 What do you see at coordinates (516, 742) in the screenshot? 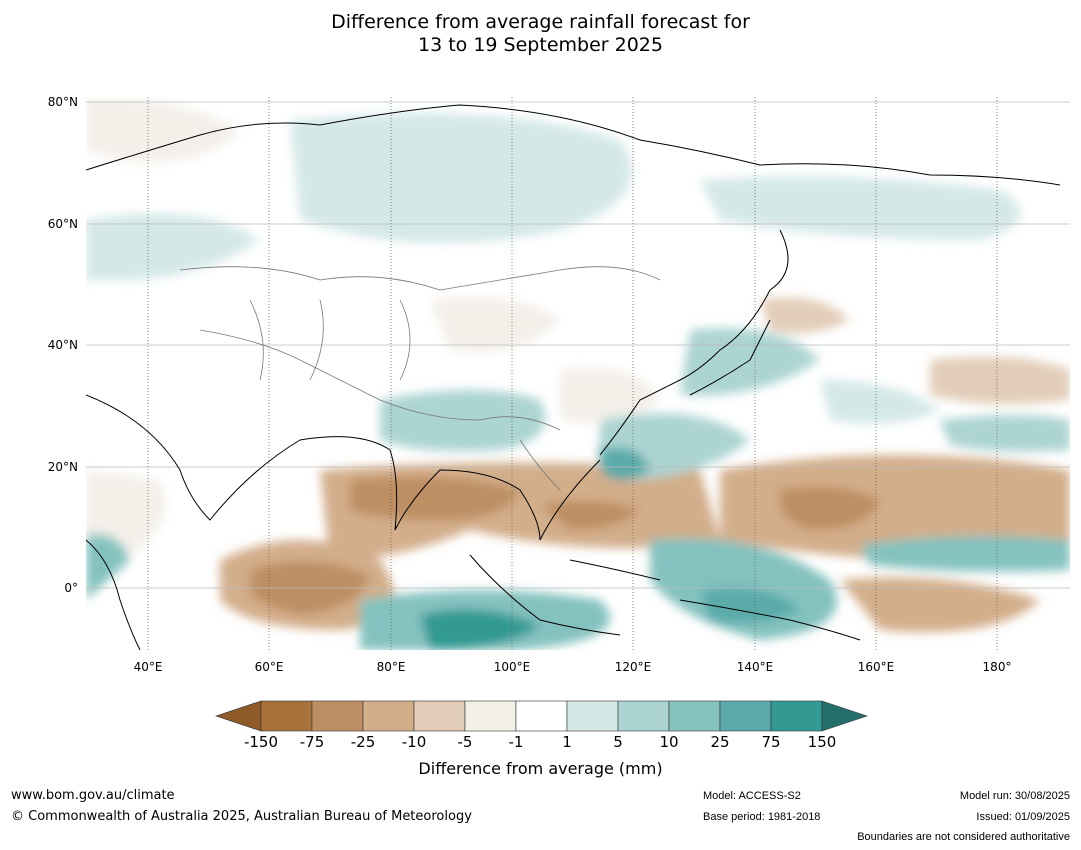
I see `colorbar-tick-label: -1` at bounding box center [516, 742].